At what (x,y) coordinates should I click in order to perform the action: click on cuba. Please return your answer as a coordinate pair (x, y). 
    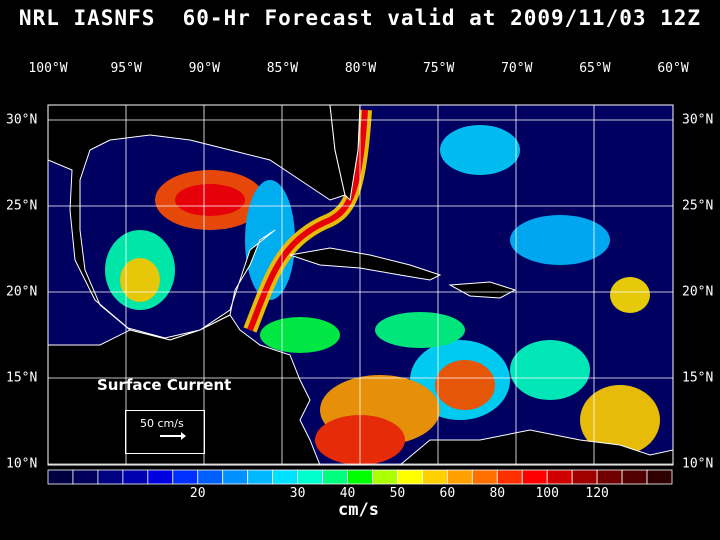
    Looking at the image, I should click on (365, 264).